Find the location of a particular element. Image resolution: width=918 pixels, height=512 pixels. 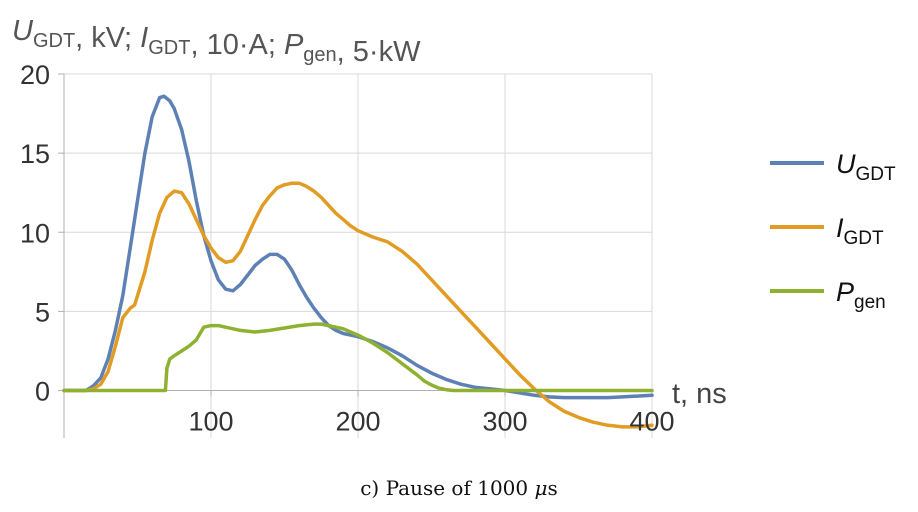

caption-unit-symbol: μ is located at coordinates (541, 488).